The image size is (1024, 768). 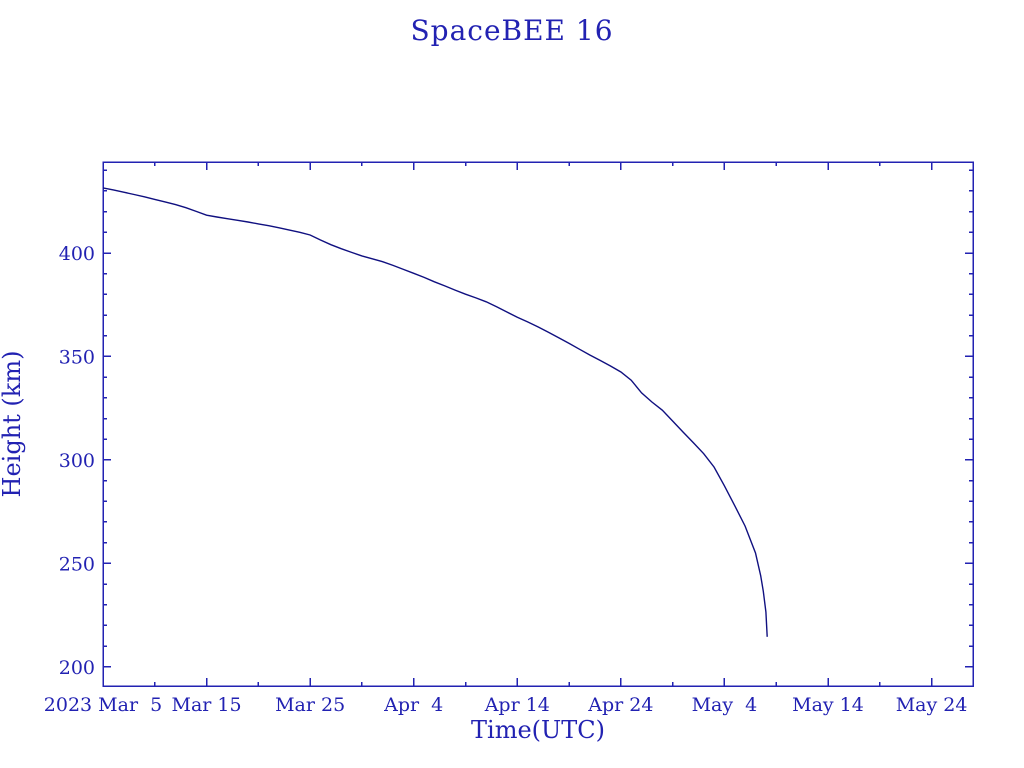 What do you see at coordinates (77, 254) in the screenshot?
I see `y-tick-label: 400` at bounding box center [77, 254].